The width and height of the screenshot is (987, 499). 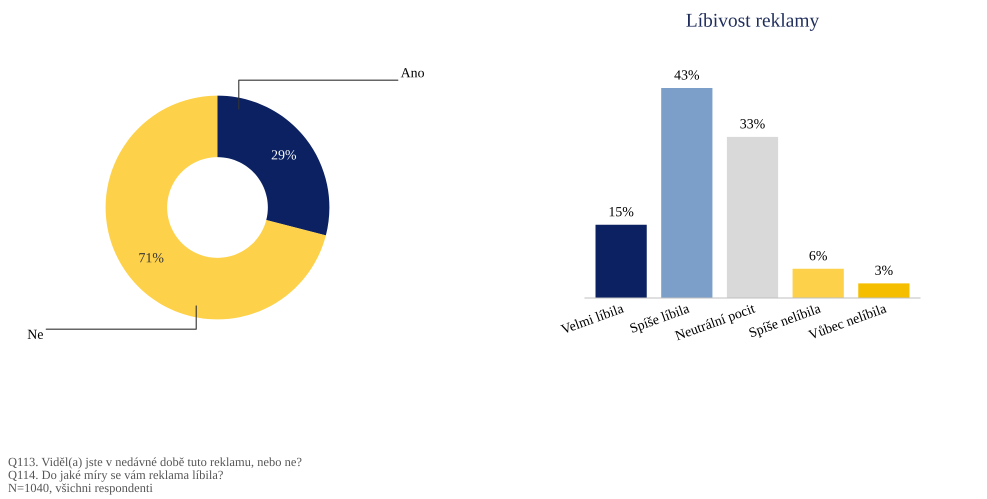 I want to click on data-label: 71%, so click(x=151, y=257).